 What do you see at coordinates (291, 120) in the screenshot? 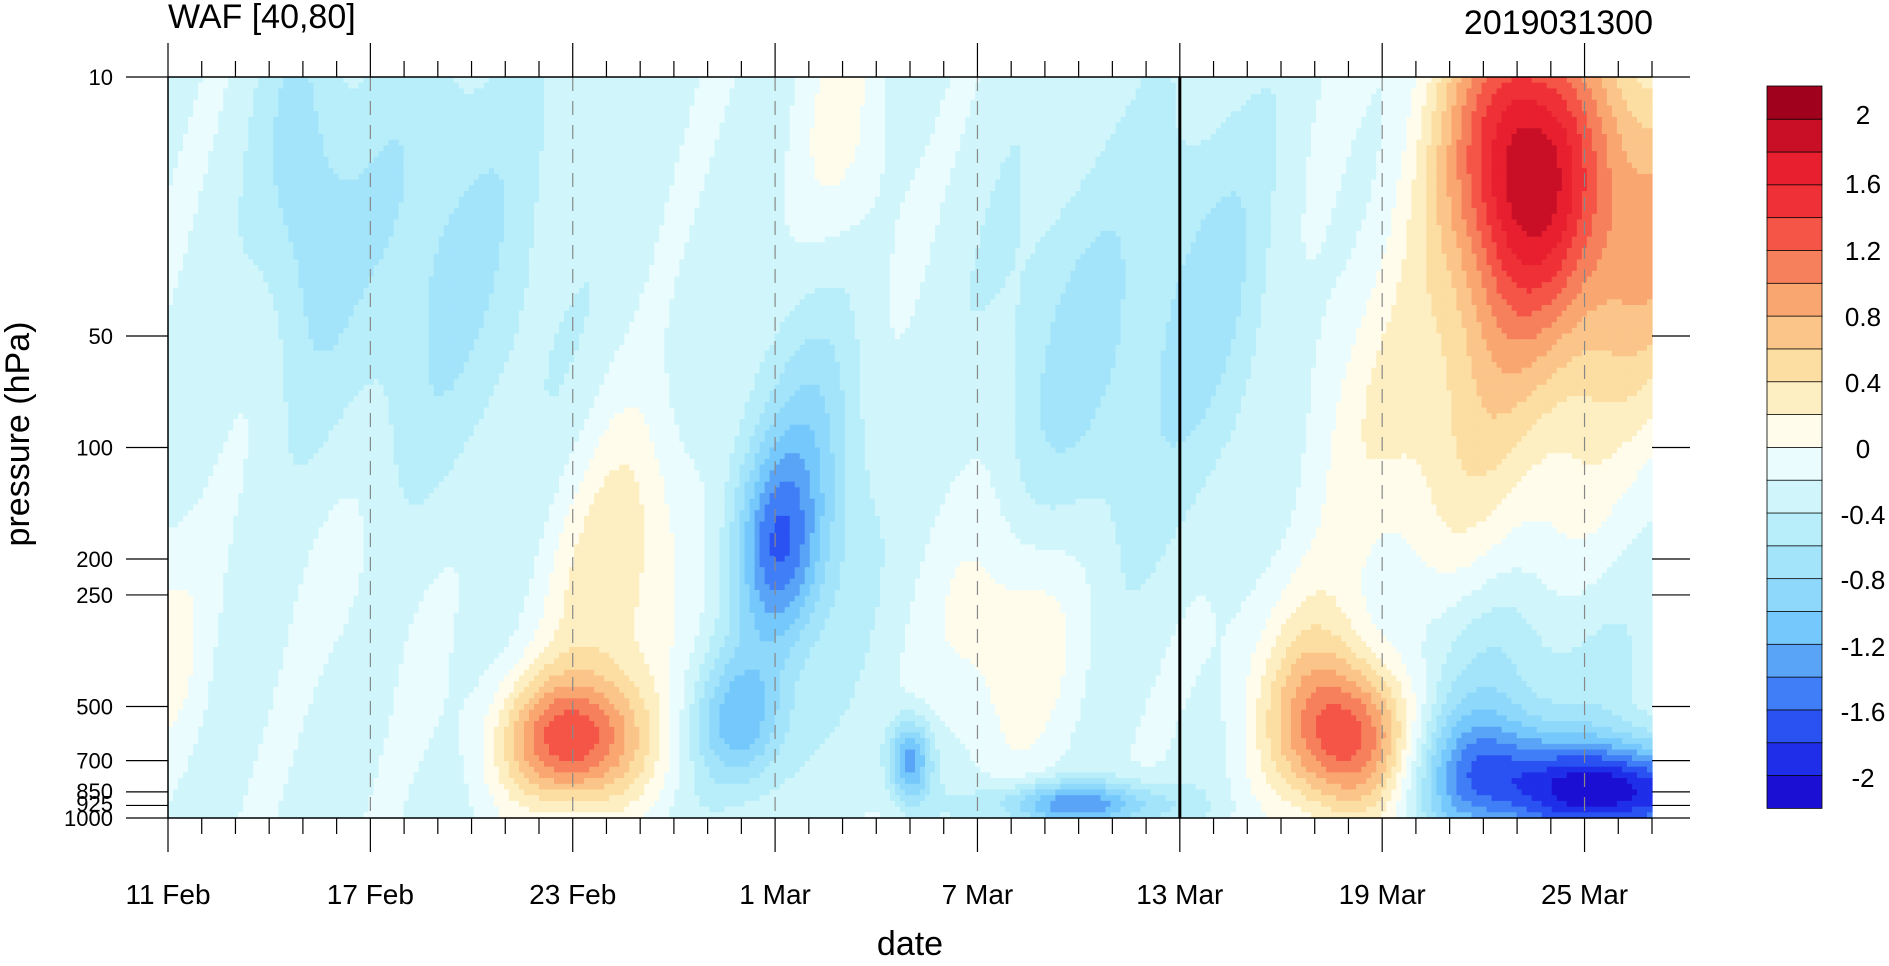
I see `field-cell-2096` at bounding box center [291, 120].